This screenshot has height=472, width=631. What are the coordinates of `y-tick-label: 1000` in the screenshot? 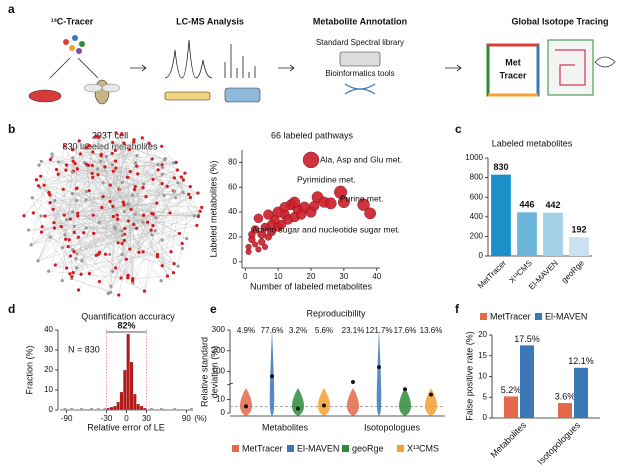 It's located at (474, 157).